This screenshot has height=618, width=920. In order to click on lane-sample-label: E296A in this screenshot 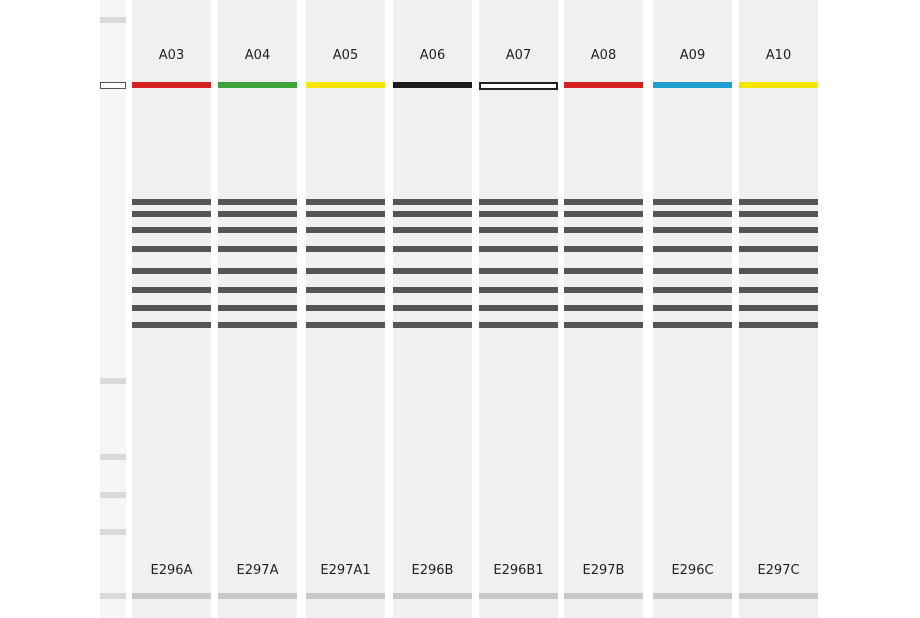, I will do `click(171, 570)`.